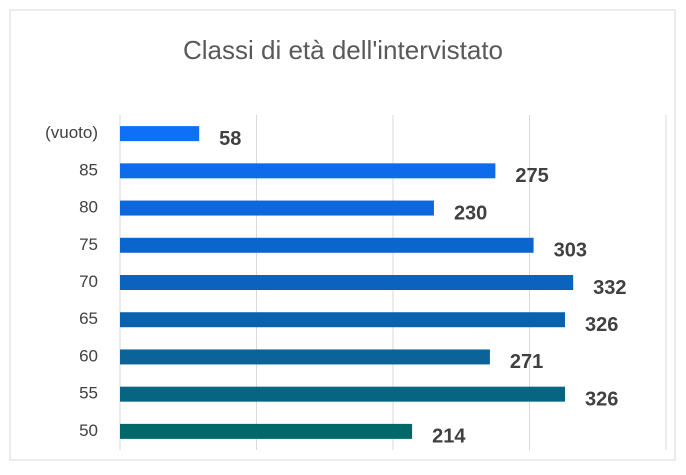 This screenshot has height=475, width=686. Describe the element at coordinates (88, 318) in the screenshot. I see `y-tick-label: 65` at that location.